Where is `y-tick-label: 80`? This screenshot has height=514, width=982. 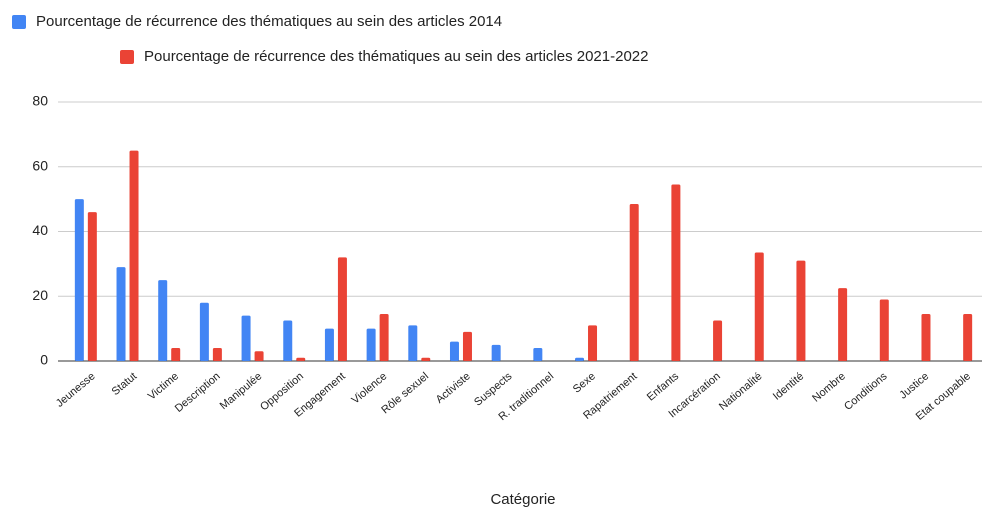
y-tick-label: 80 is located at coordinates (40, 101).